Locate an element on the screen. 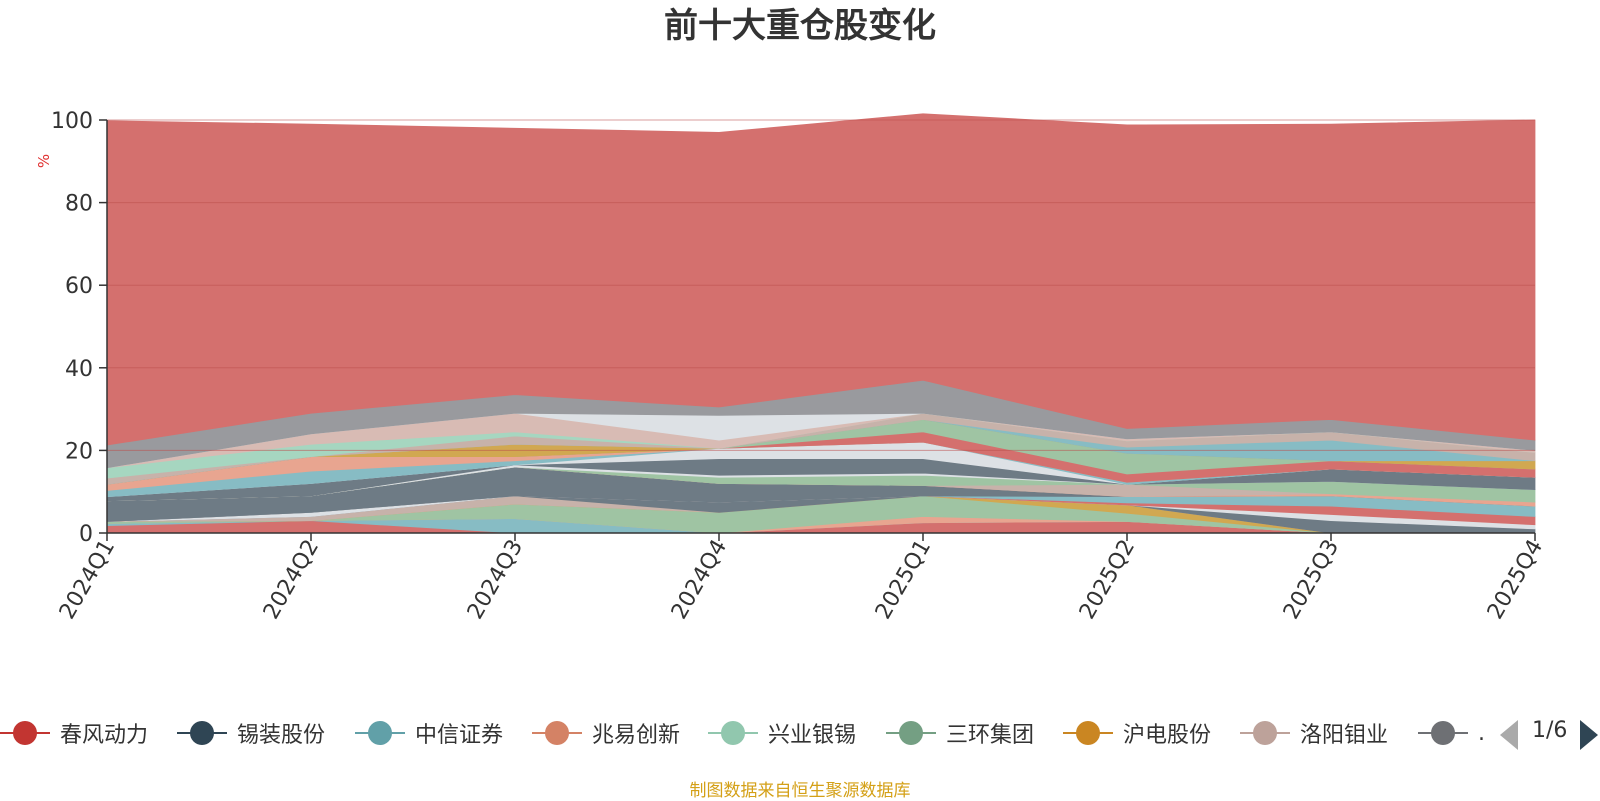  legend-label: 兴业银锡 is located at coordinates (812, 735).